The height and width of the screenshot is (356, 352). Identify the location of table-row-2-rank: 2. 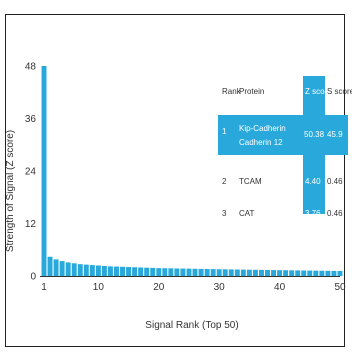
(224, 181).